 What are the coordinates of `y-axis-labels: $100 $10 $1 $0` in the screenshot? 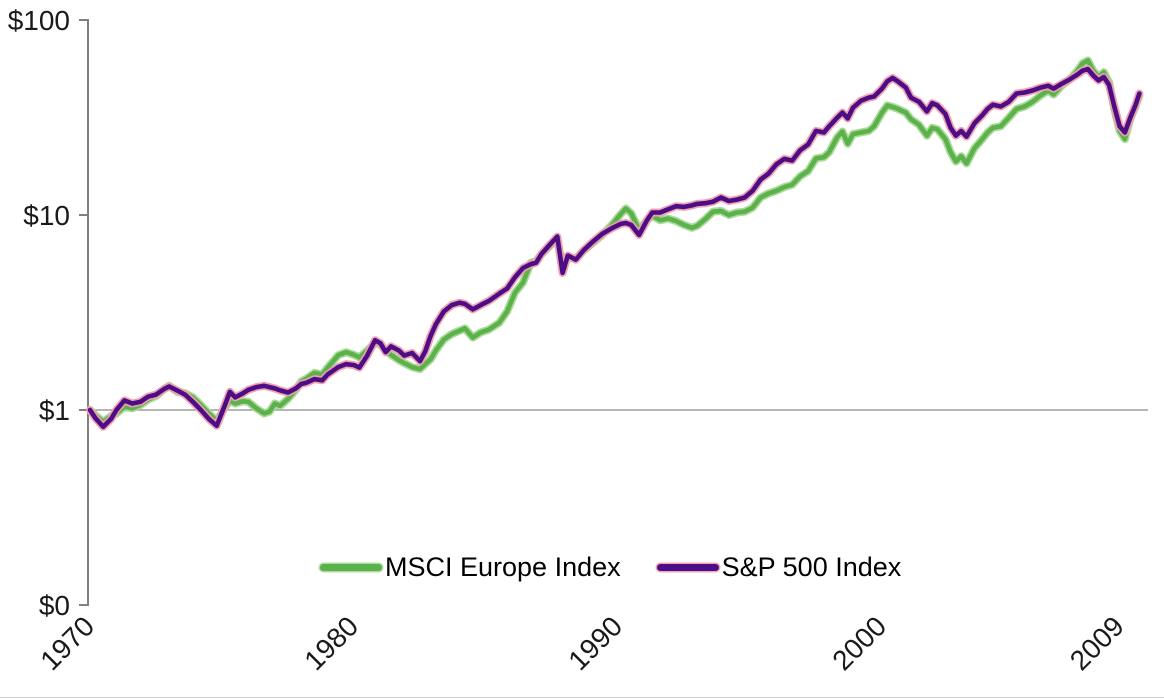 It's located at (39, 313).